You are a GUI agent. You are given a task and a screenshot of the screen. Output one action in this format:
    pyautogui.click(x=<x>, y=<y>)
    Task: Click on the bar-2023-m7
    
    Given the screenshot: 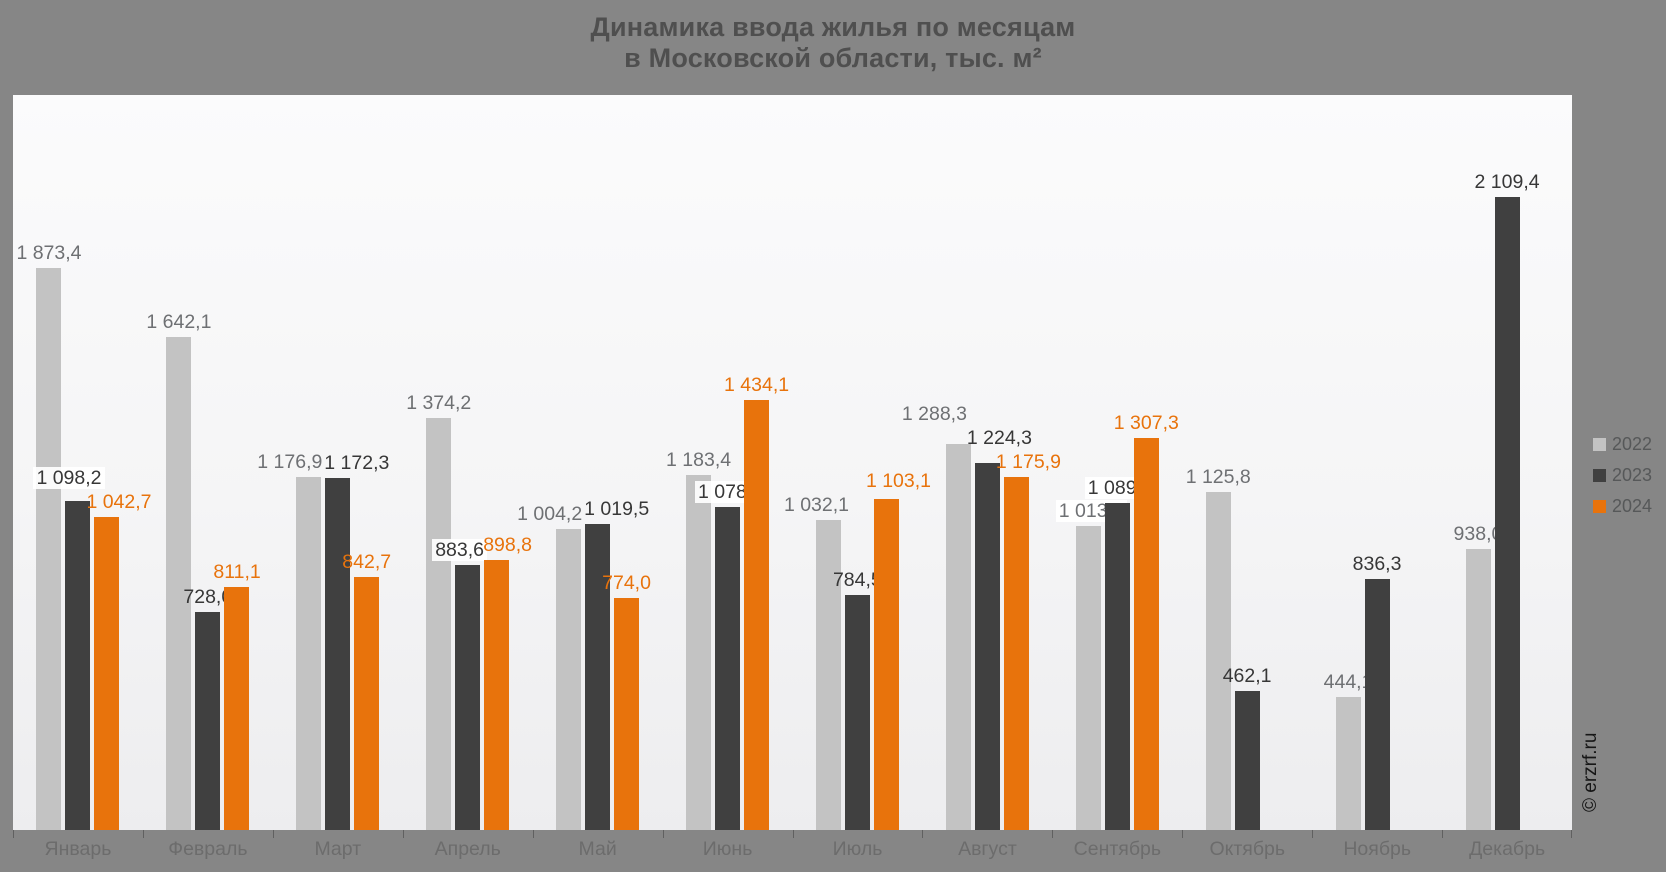 What is the action you would take?
    pyautogui.click(x=857, y=712)
    